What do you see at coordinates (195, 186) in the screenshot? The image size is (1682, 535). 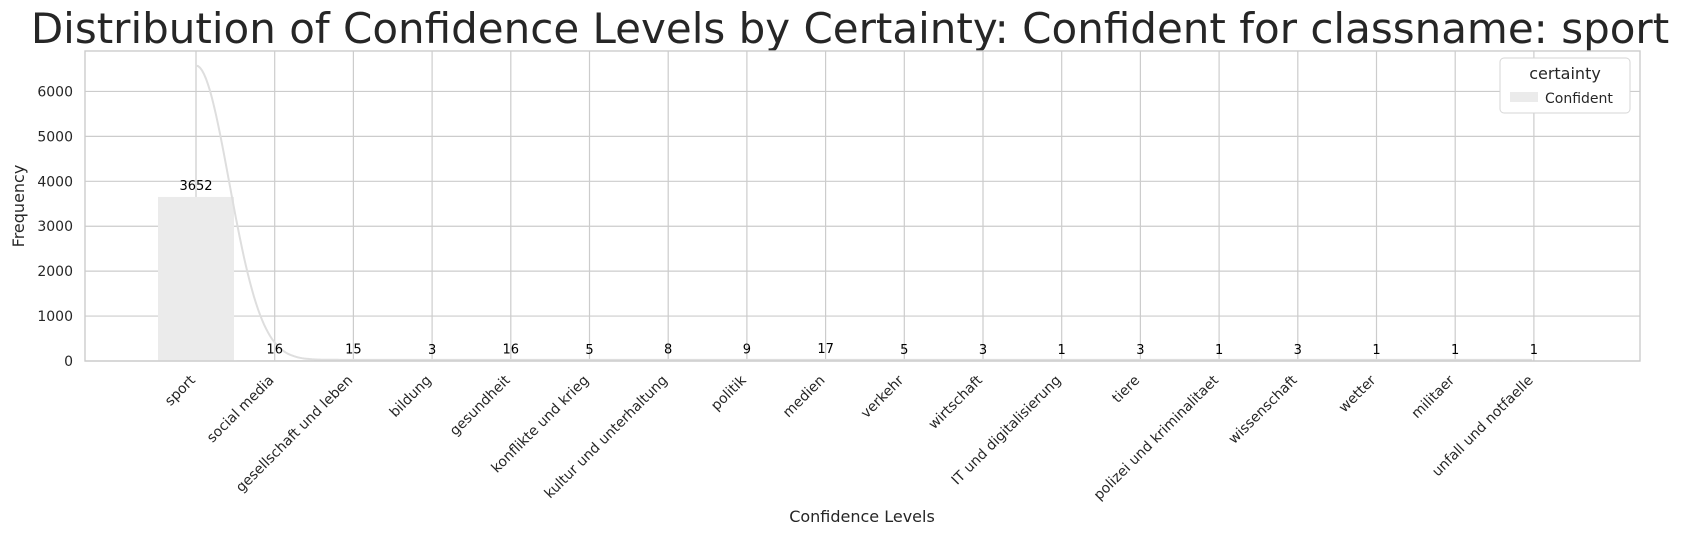 I see `data-label: 3652` at bounding box center [195, 186].